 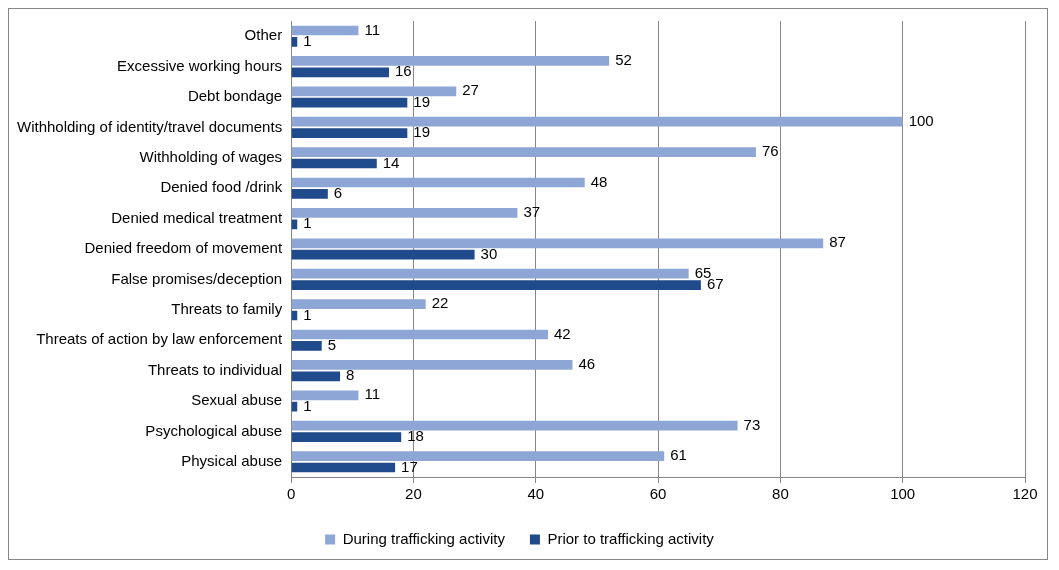 What do you see at coordinates (200, 65) in the screenshot?
I see `y-tick-label: Excessive working hours` at bounding box center [200, 65].